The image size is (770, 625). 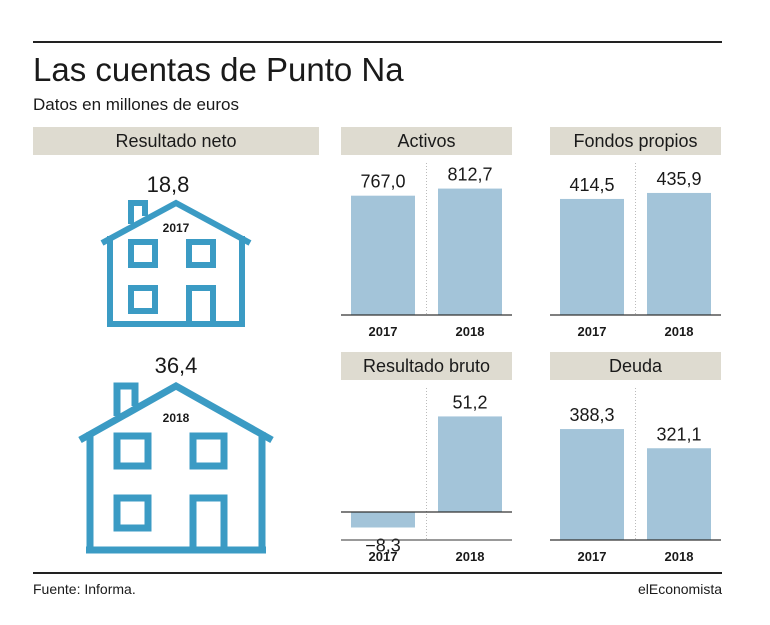 What do you see at coordinates (176, 365) in the screenshot?
I see `house-2018-value: 36,4` at bounding box center [176, 365].